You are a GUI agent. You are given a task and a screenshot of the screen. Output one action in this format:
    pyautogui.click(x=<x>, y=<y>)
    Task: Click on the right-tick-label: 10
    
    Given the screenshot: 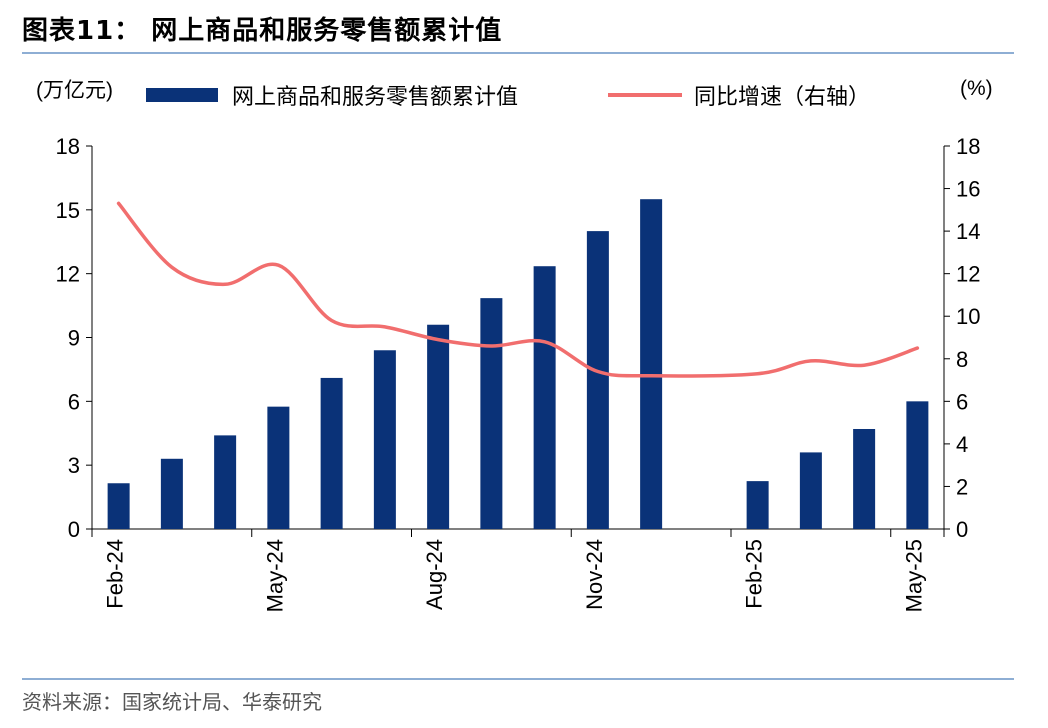 What is the action you would take?
    pyautogui.click(x=968, y=316)
    